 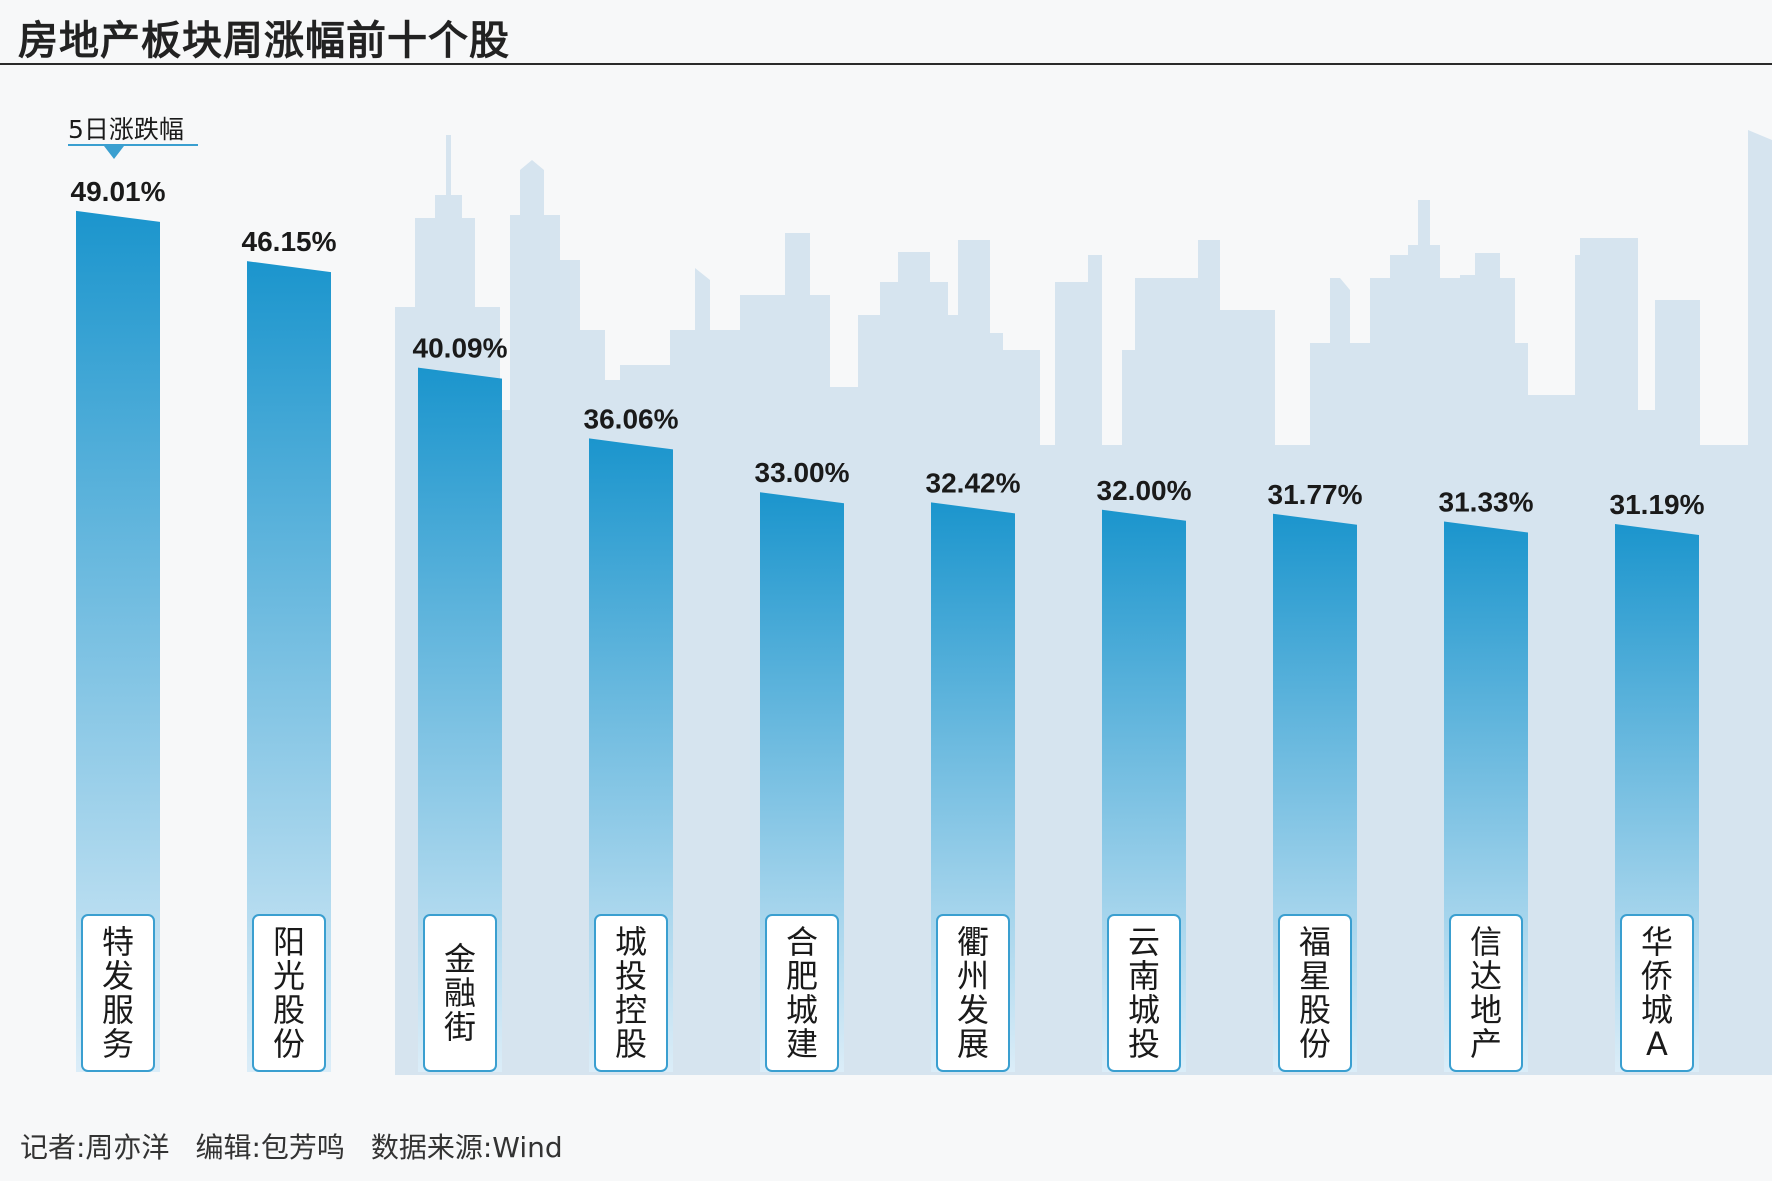 I want to click on category-label: 合肥城建, so click(x=802, y=993).